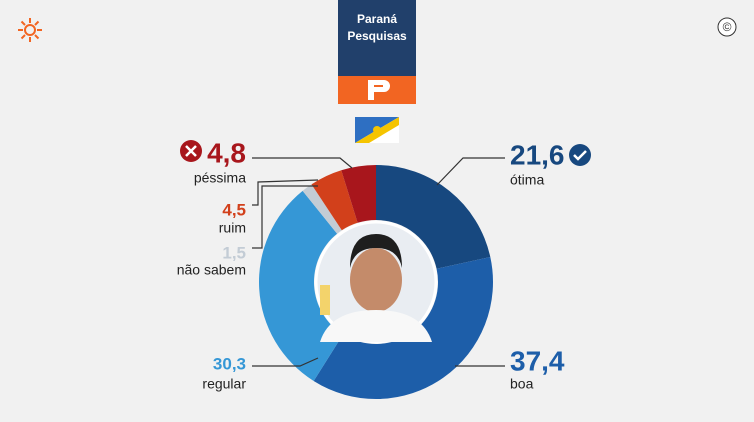 The height and width of the screenshot is (422, 754). What do you see at coordinates (537, 154) in the screenshot?
I see `value-label: 21,6` at bounding box center [537, 154].